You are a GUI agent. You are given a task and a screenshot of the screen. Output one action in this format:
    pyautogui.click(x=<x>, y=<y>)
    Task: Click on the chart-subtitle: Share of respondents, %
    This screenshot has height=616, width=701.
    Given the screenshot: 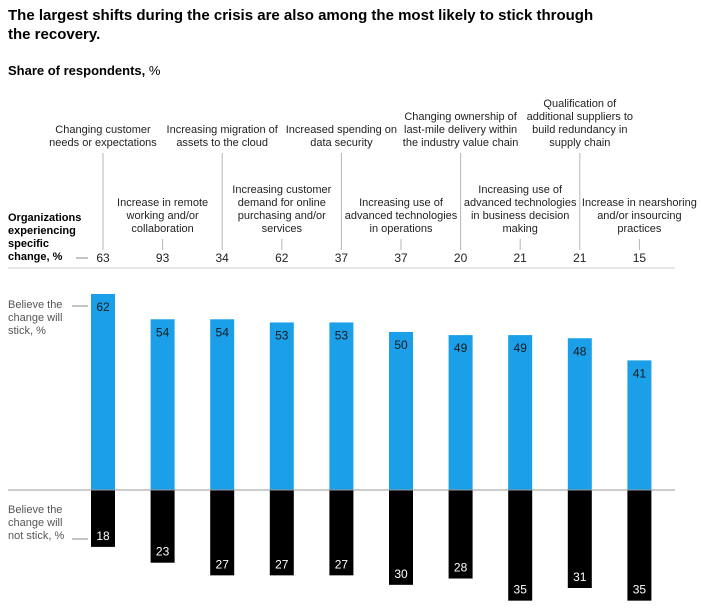 What is the action you would take?
    pyautogui.click(x=84, y=70)
    